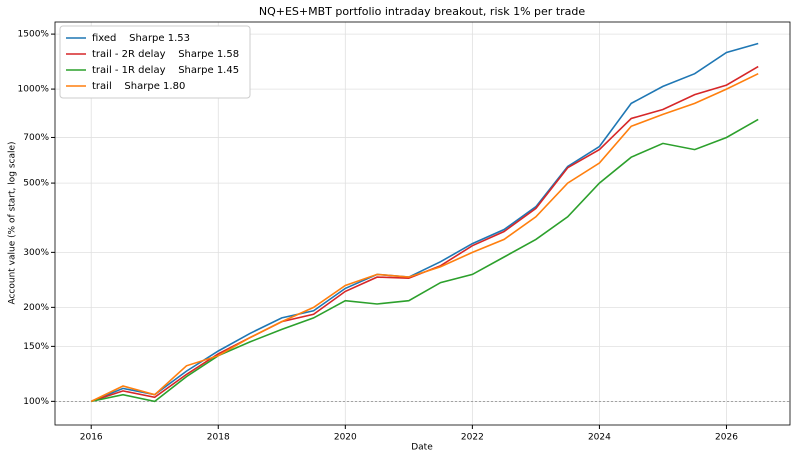 The height and width of the screenshot is (462, 800). I want to click on legend-label: trail Sharpe 1.80, so click(138, 86).